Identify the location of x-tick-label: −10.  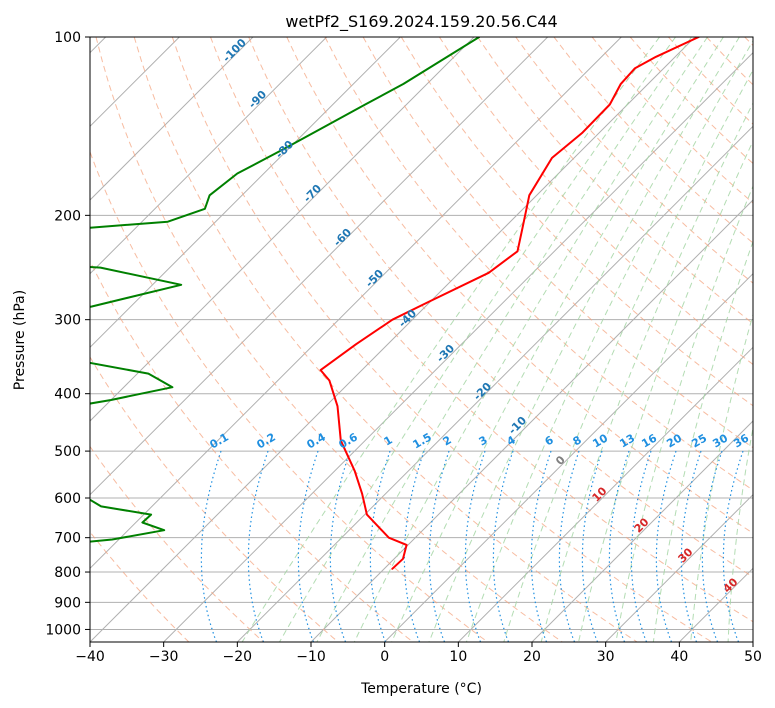
(311, 657).